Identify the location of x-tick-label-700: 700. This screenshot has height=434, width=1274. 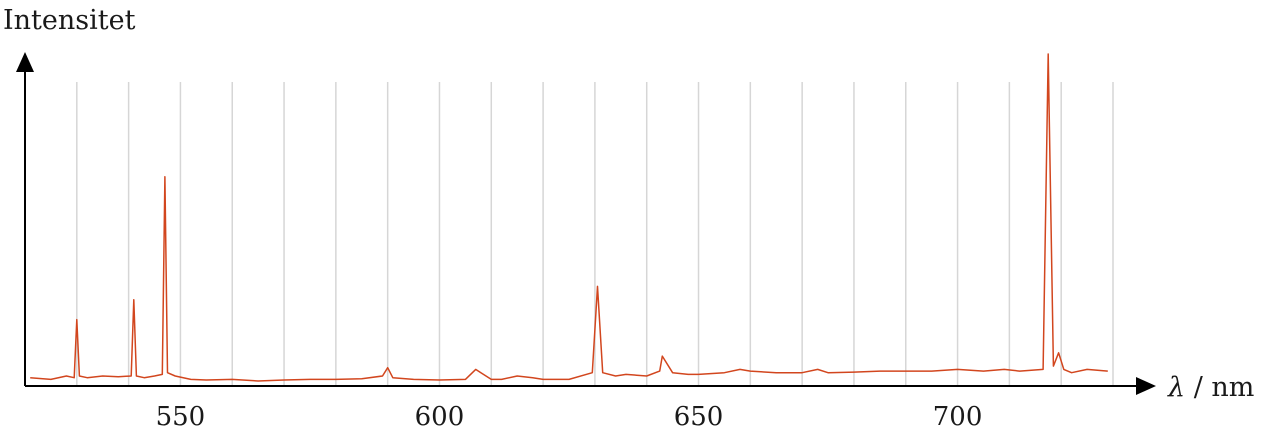
(958, 417).